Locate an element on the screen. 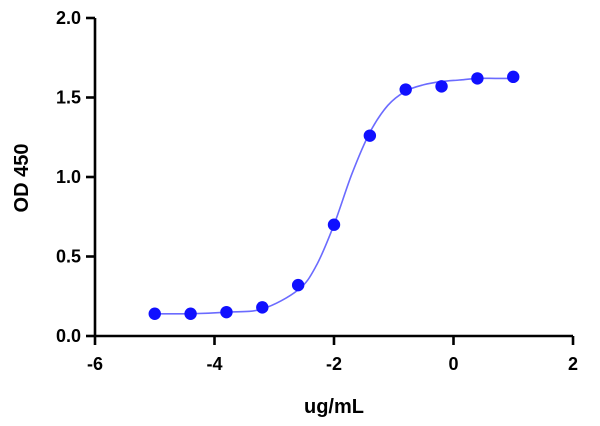  x-tick-label: -4 is located at coordinates (214, 364).